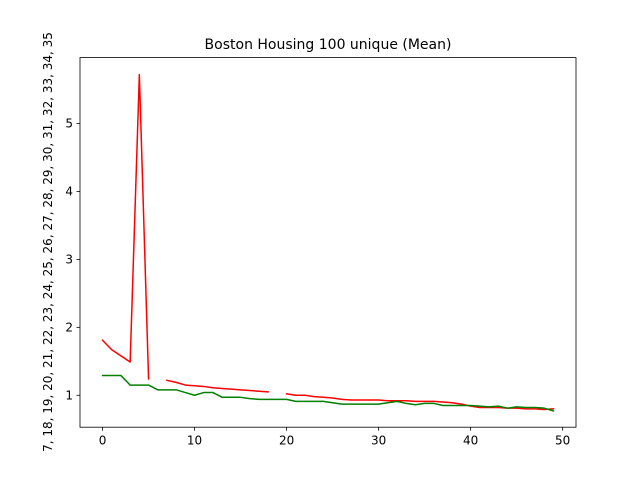 The width and height of the screenshot is (640, 480). Describe the element at coordinates (69, 328) in the screenshot. I see `y-tick-label: 2` at that location.